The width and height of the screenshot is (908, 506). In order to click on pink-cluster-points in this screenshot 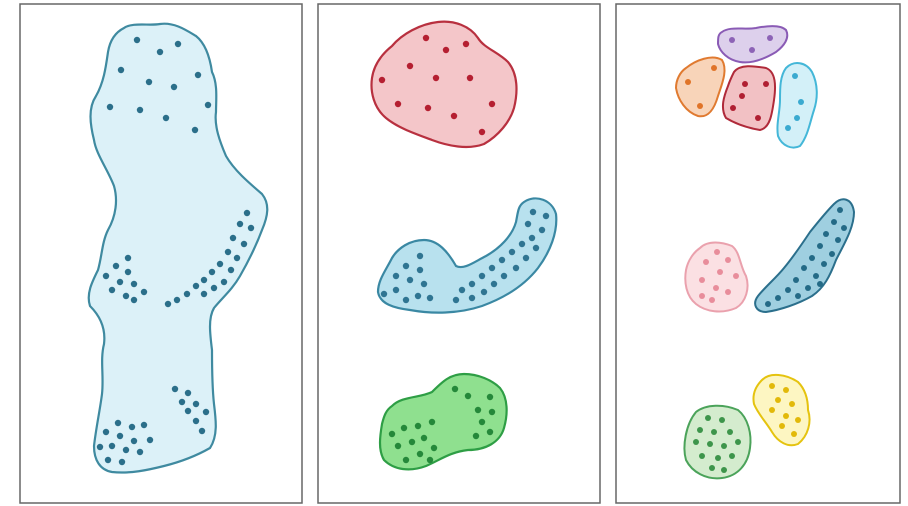, I will do `click(719, 276)`.